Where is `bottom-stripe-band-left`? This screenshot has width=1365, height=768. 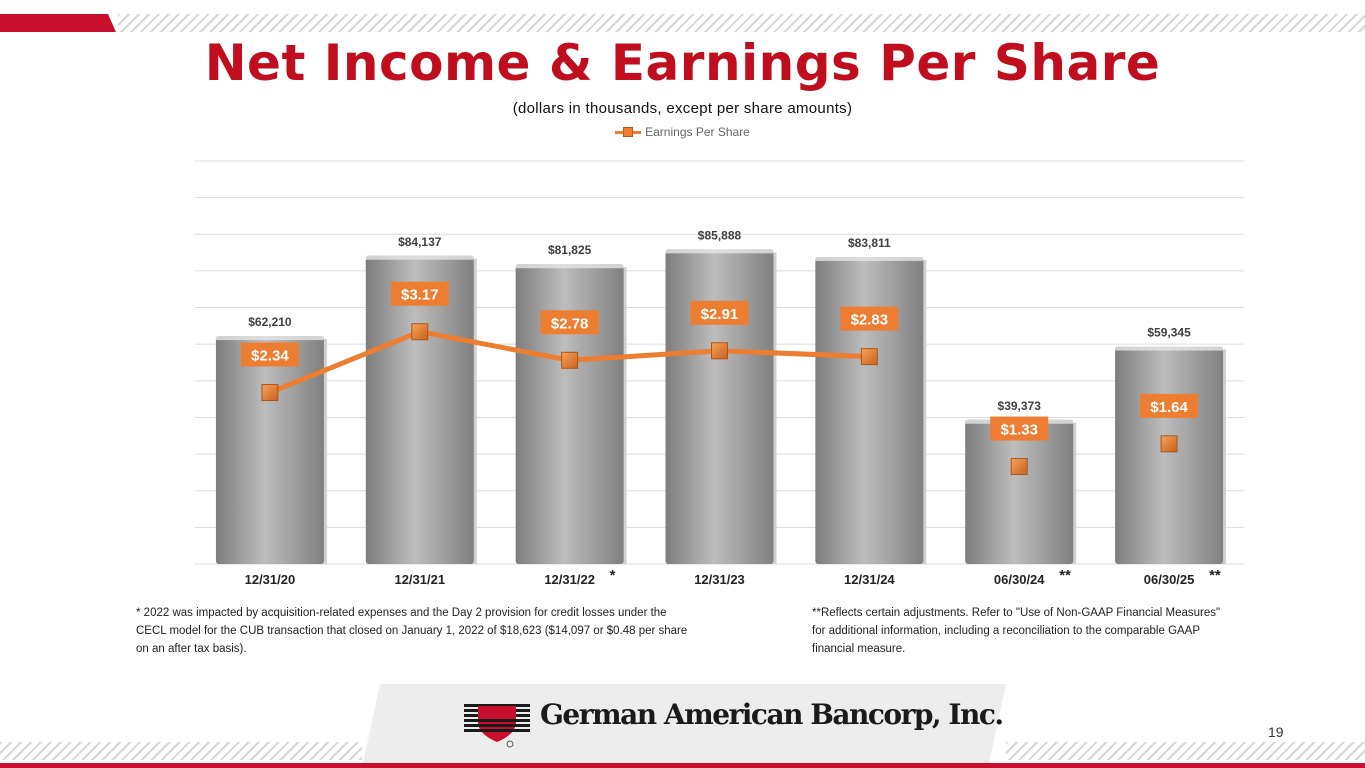
bottom-stripe-band-left is located at coordinates (181, 751).